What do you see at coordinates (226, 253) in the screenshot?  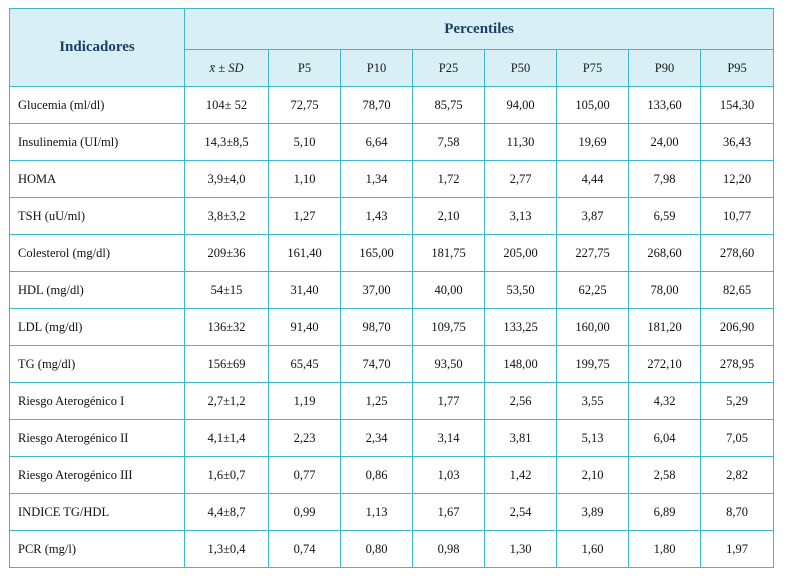 I see `cell-mean-sd: 209±36` at bounding box center [226, 253].